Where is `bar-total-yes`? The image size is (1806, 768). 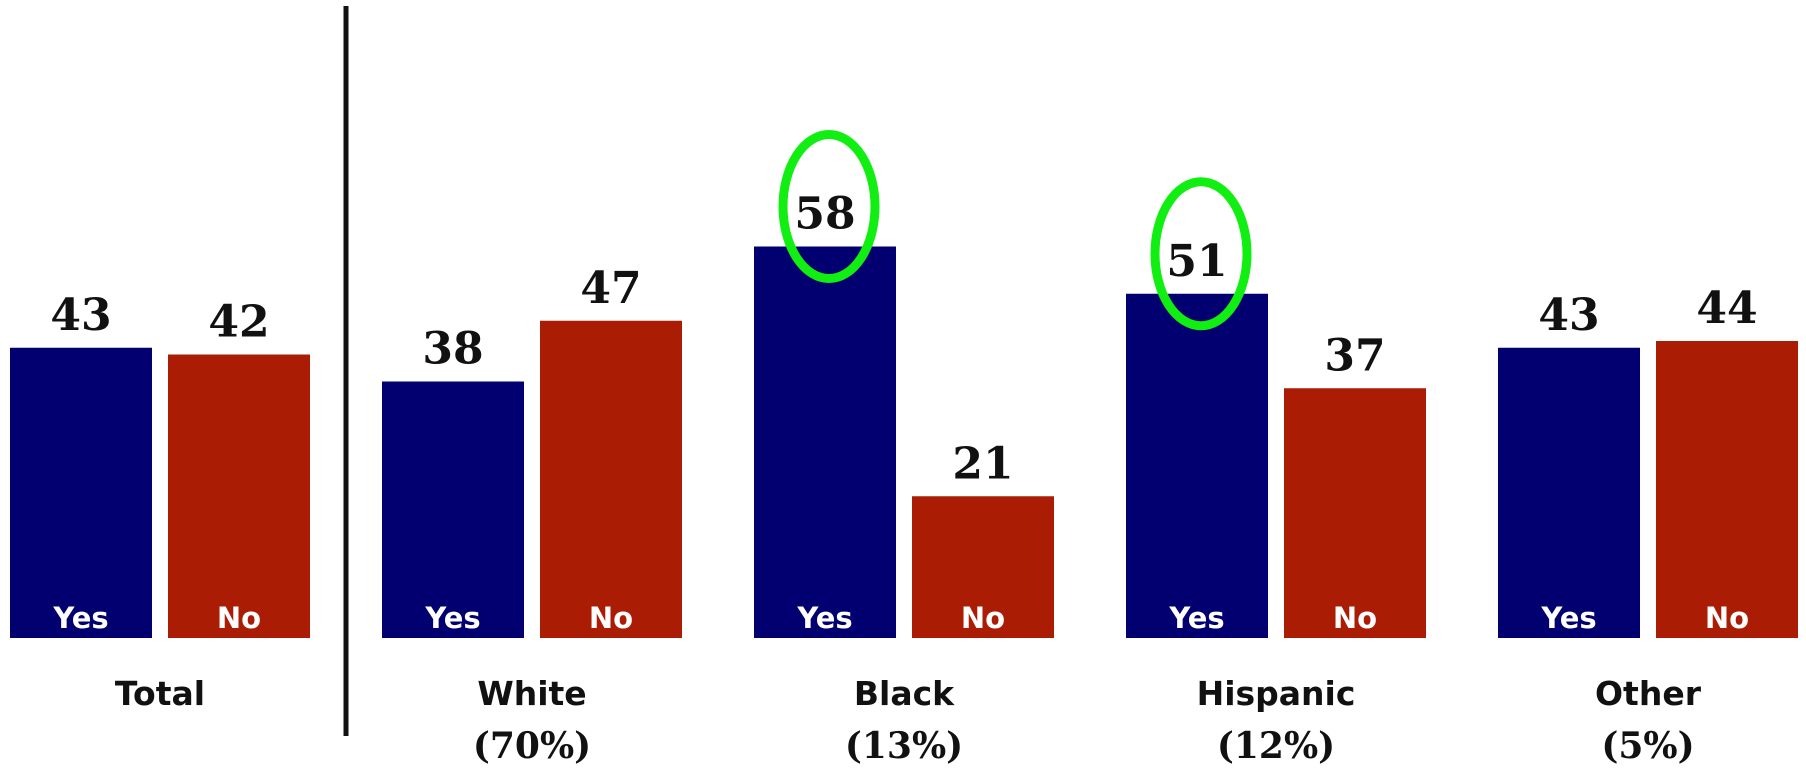
bar-total-yes is located at coordinates (81, 492).